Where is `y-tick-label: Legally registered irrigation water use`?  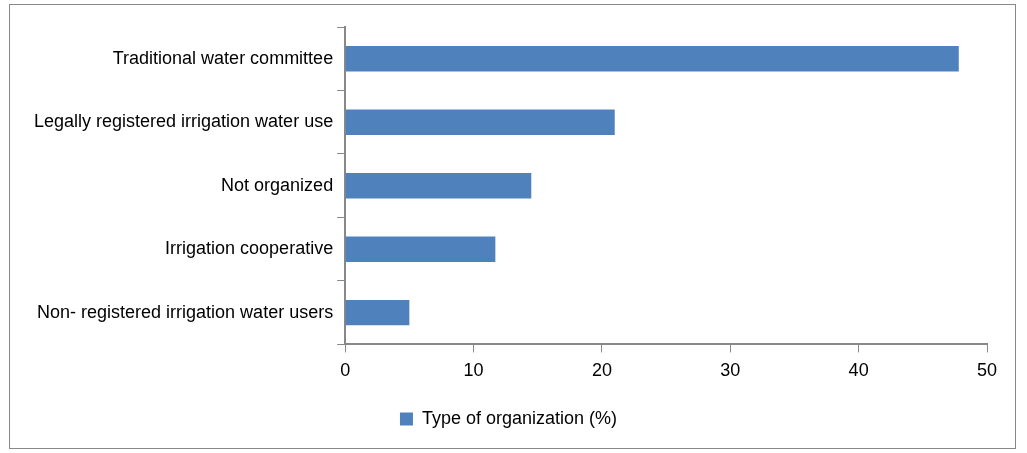 y-tick-label: Legally registered irrigation water use is located at coordinates (184, 121).